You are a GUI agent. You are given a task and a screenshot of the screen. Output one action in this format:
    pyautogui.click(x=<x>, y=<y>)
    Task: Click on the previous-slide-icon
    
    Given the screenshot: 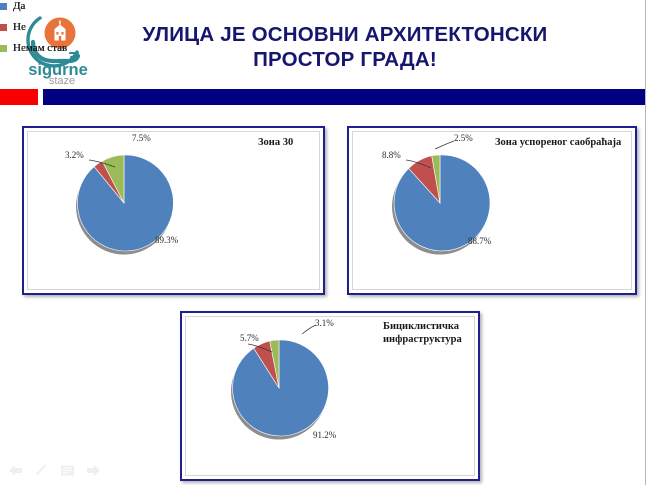 What is the action you would take?
    pyautogui.click(x=15, y=470)
    